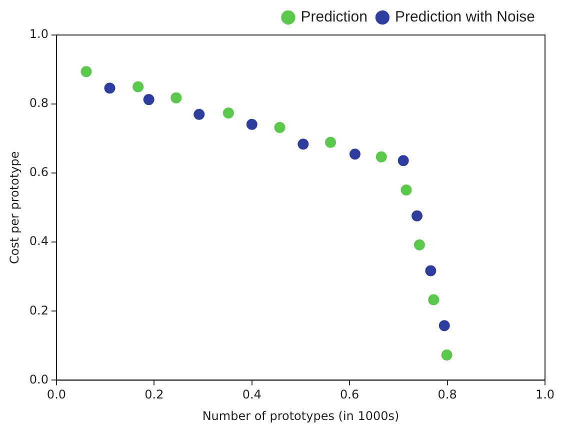 The height and width of the screenshot is (432, 561). Describe the element at coordinates (545, 395) in the screenshot. I see `x-tick-label: 1.0` at that location.